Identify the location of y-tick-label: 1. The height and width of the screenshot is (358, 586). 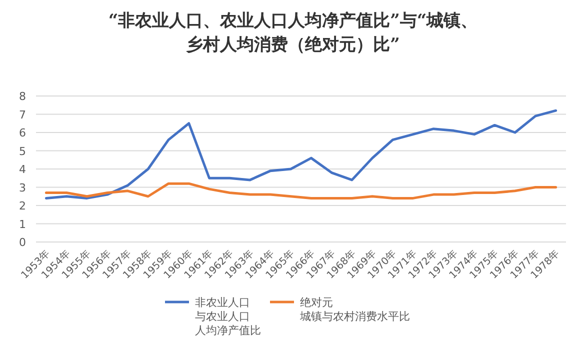
(22, 224).